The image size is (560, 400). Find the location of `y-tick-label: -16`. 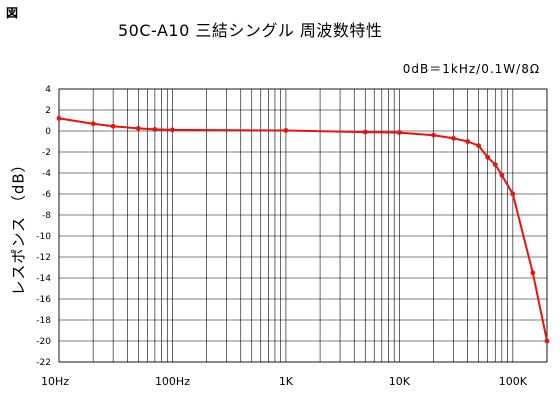

y-tick-label: -16 is located at coordinates (43, 300).